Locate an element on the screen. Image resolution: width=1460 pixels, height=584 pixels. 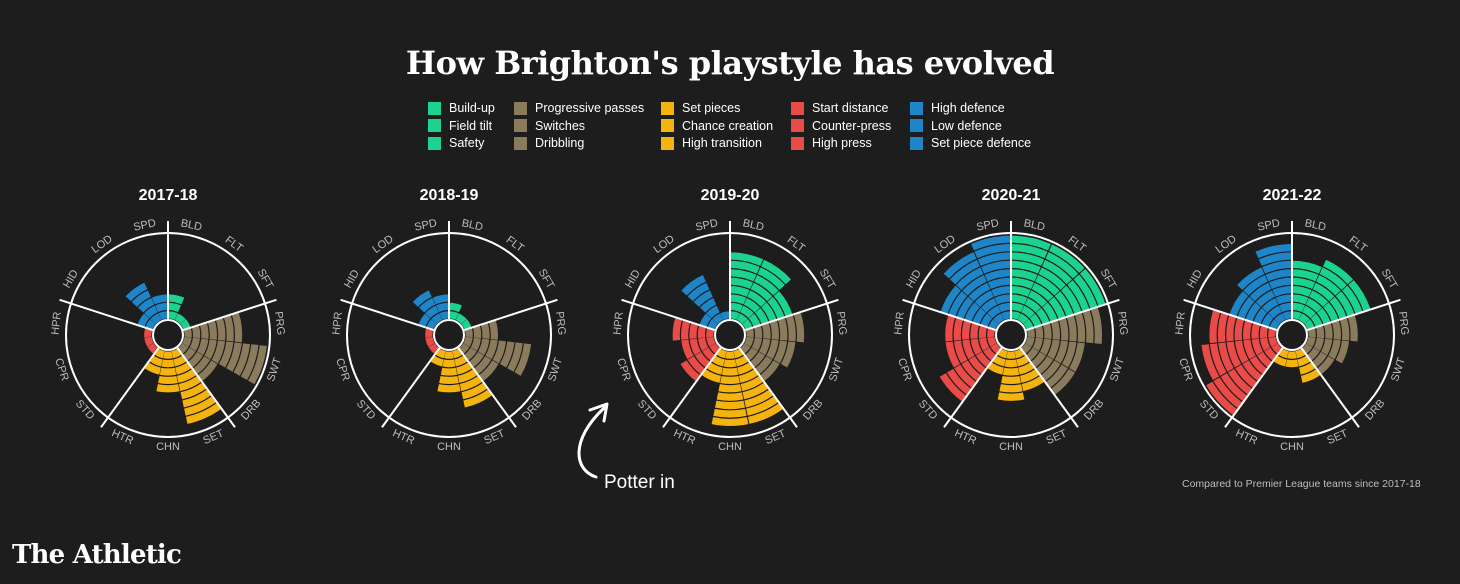
legend-column: Set pieces Chance creation High transition is located at coordinates (726, 126).